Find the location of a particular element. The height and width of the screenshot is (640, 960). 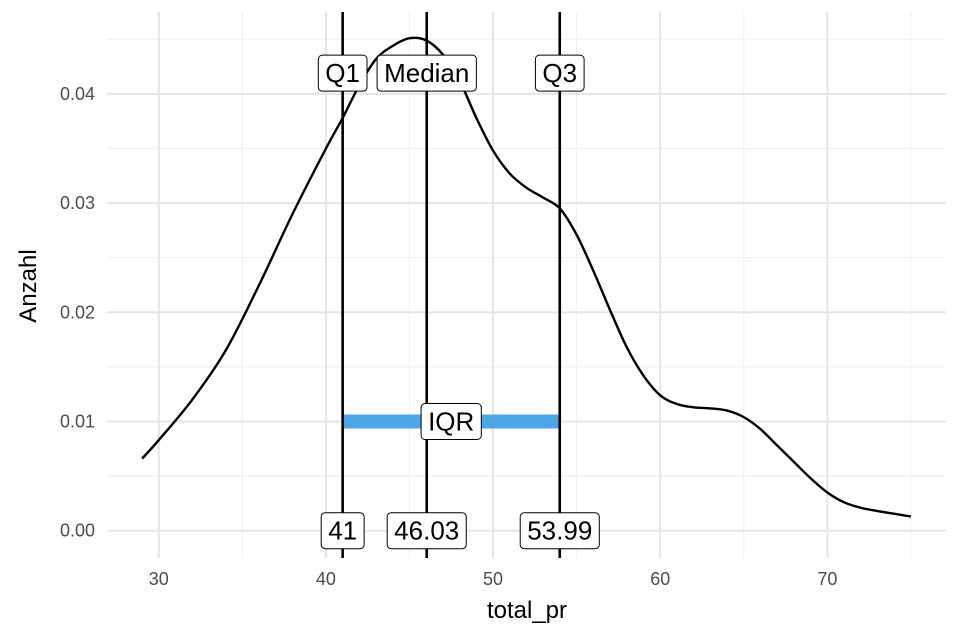

iqr-label: IQR is located at coordinates (451, 421).